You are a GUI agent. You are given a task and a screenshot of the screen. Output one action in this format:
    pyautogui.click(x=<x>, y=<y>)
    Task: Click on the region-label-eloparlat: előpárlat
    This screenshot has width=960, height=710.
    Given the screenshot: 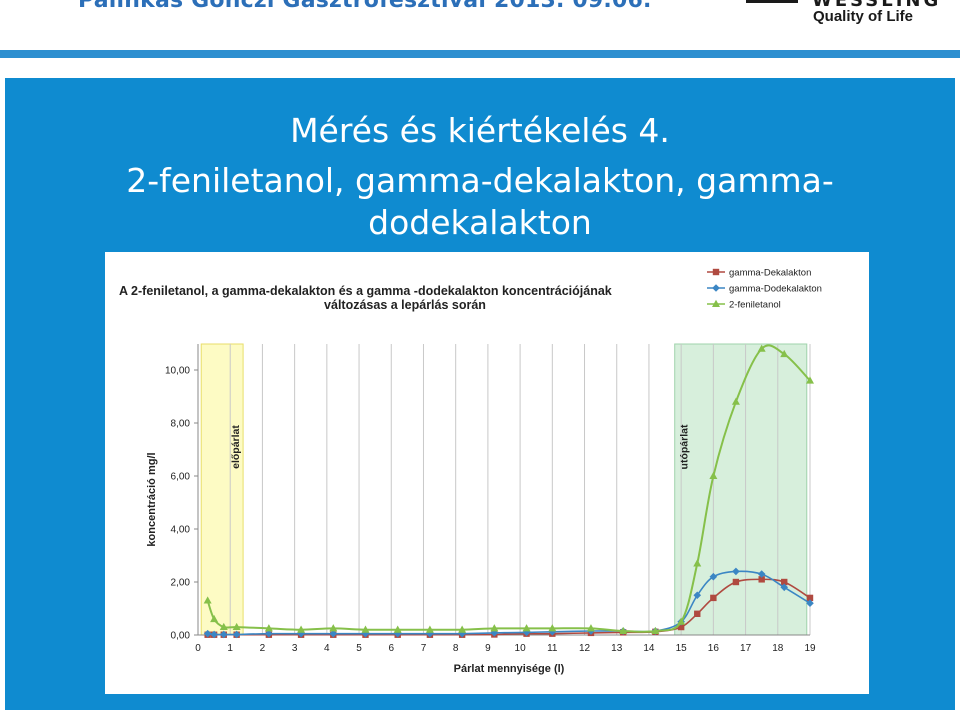 What is the action you would take?
    pyautogui.click(x=236, y=447)
    